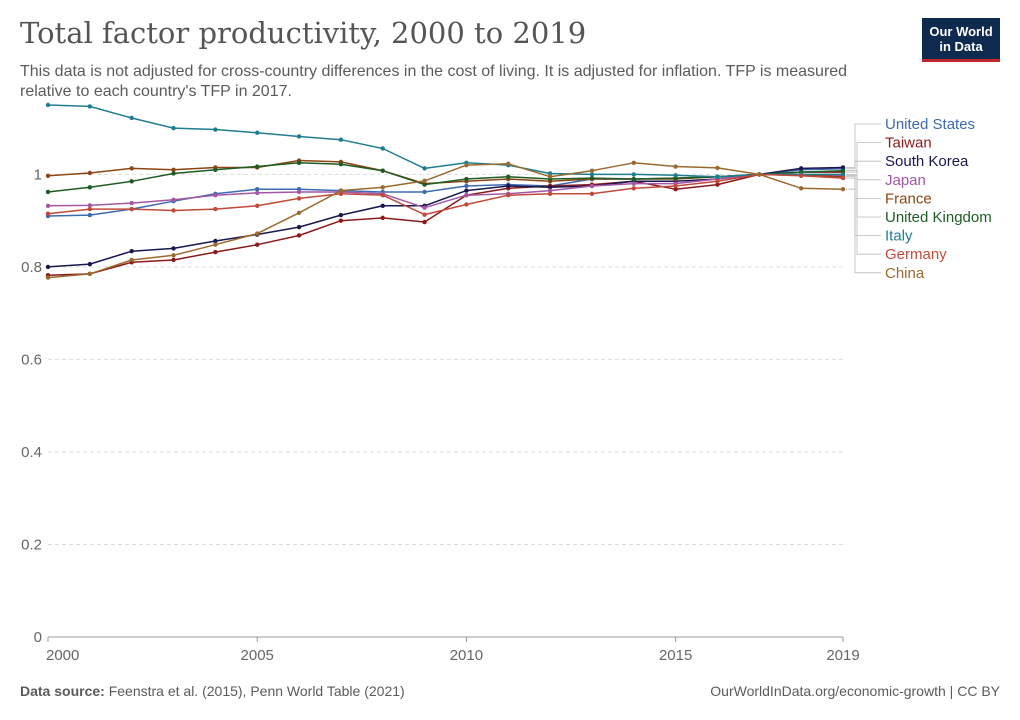  Describe the element at coordinates (466, 655) in the screenshot. I see `x-tick-label: 2010` at that location.